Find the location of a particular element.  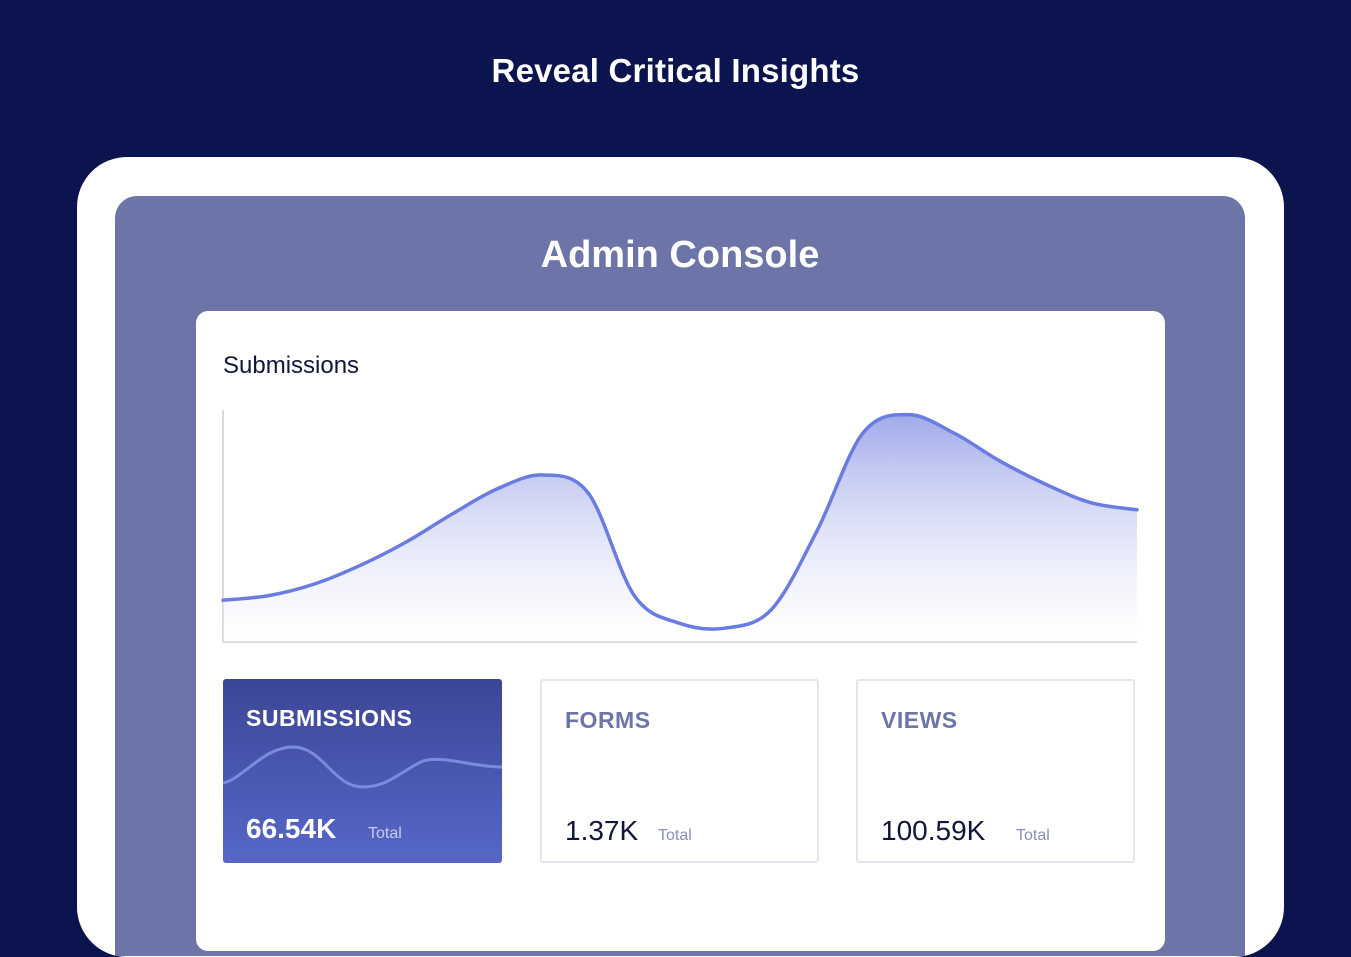

submissions-sparkline is located at coordinates (362, 767).